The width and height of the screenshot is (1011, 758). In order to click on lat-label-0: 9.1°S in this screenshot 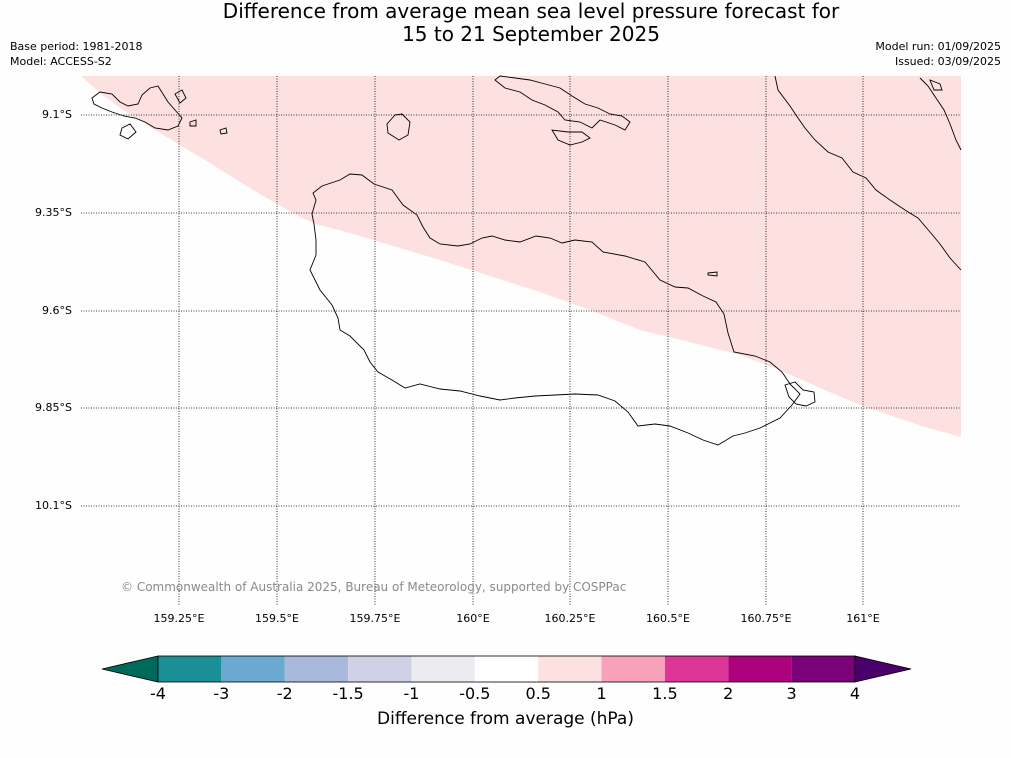, I will do `click(57, 114)`.